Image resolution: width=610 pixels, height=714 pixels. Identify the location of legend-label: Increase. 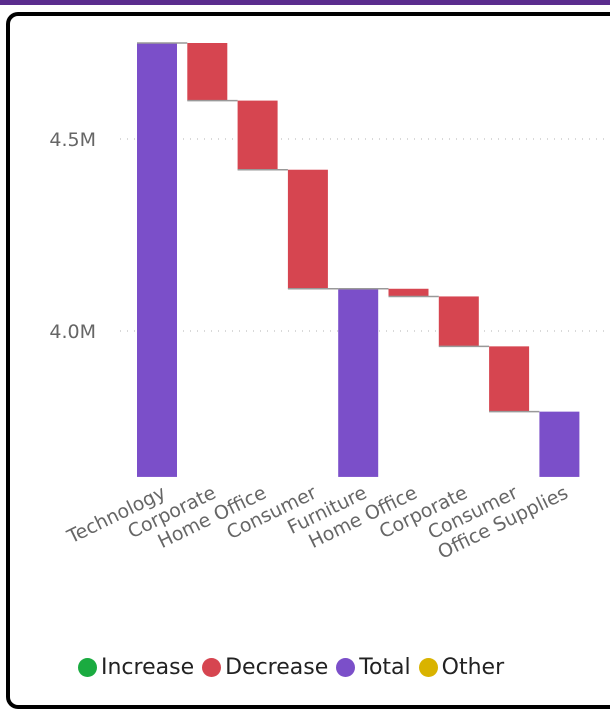
(148, 667).